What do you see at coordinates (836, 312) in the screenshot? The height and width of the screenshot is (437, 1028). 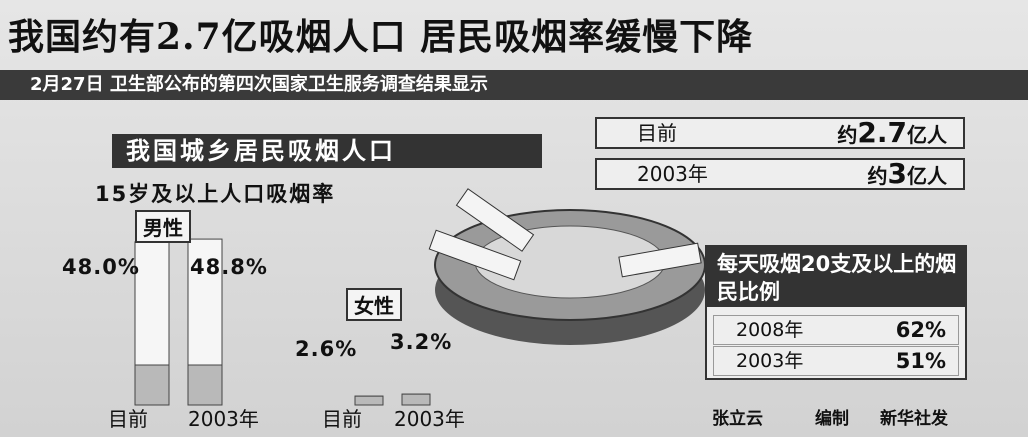 I see `daily-box: 每天吸烟20支及以上的烟民比例 2008年 62% 2003年 51%` at bounding box center [836, 312].